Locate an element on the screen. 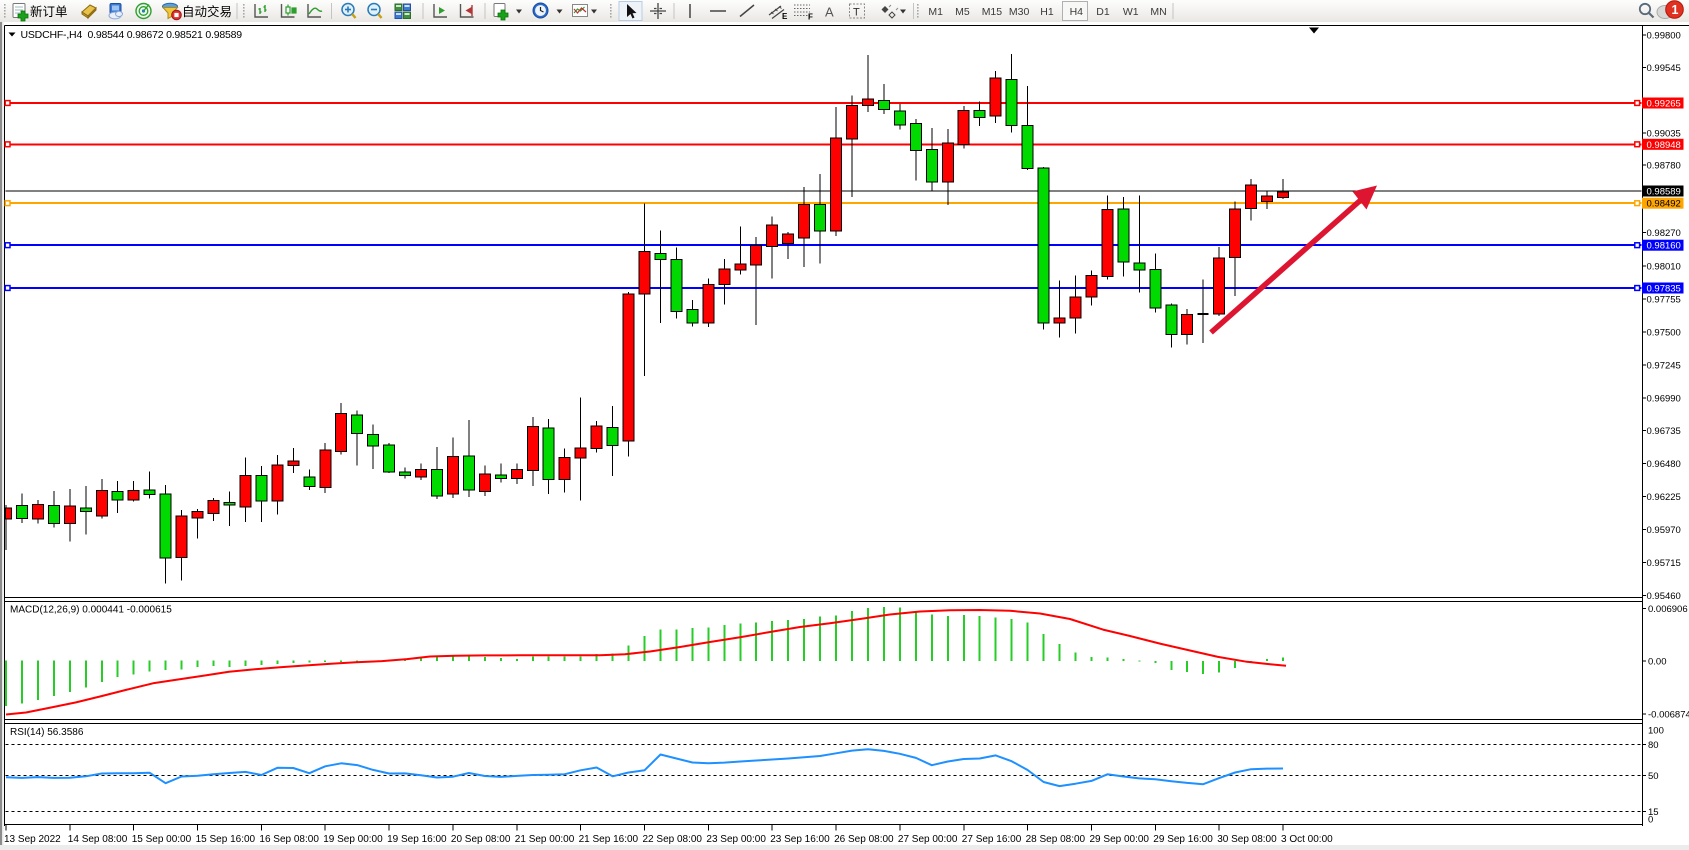 This screenshot has height=850, width=1689. svg-text: 新订单 is located at coordinates (49, 11).